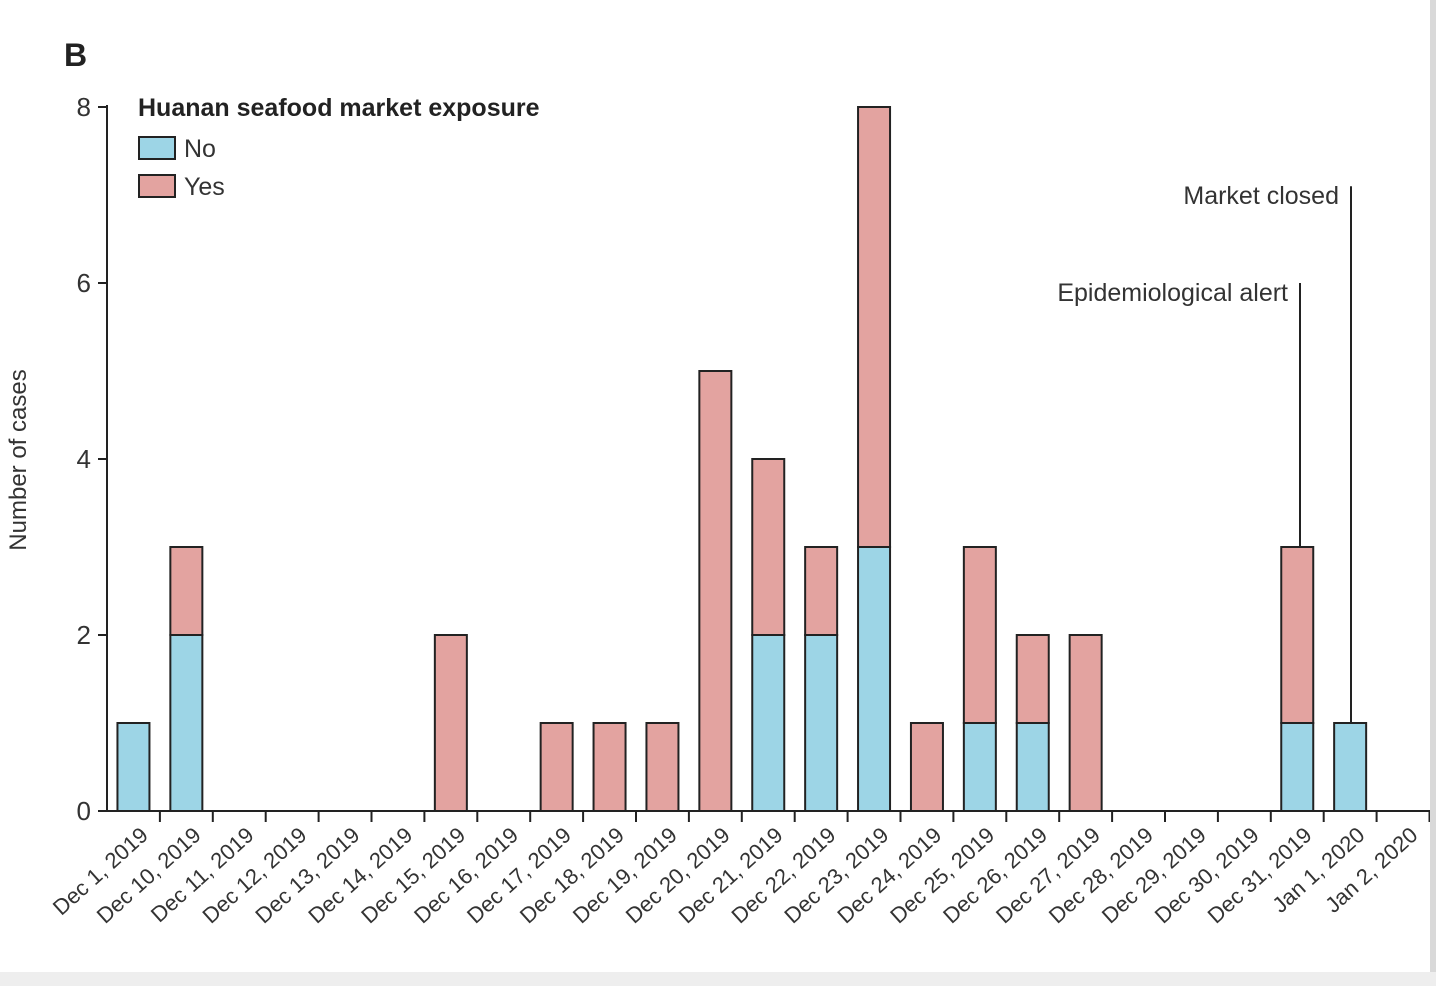 This screenshot has height=991, width=1436. Describe the element at coordinates (84, 459) in the screenshot. I see `y-tick-label: 4` at that location.